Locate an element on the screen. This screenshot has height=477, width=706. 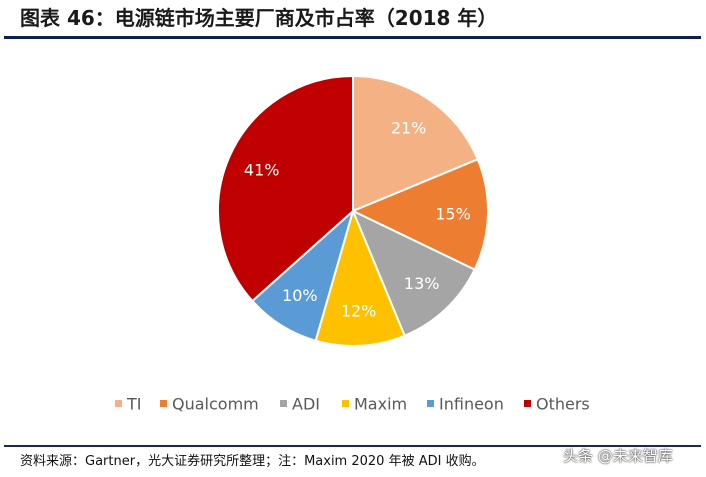
legend-marker-qualcomm is located at coordinates (163, 403).